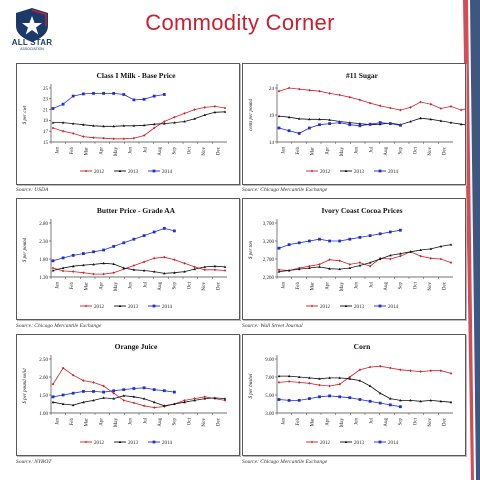 This screenshot has height=480, width=480. I want to click on y-axis-label: $ per pound solid, so click(25, 386).